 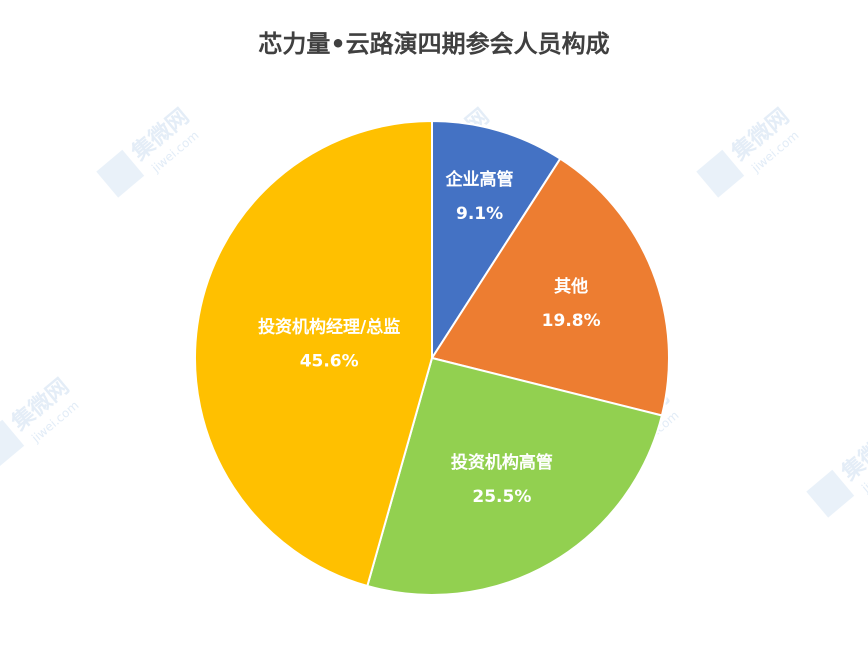 What do you see at coordinates (571, 286) in the screenshot?
I see `slice-label: 其他` at bounding box center [571, 286].